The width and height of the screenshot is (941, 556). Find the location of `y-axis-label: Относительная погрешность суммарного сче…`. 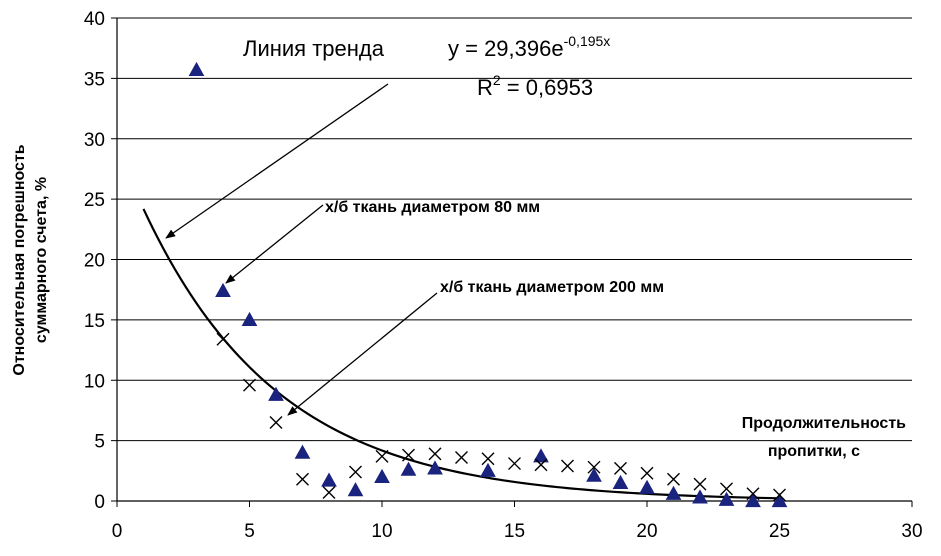

y-axis-label: Относительная погрешность суммарного сче… is located at coordinates (30, 259).